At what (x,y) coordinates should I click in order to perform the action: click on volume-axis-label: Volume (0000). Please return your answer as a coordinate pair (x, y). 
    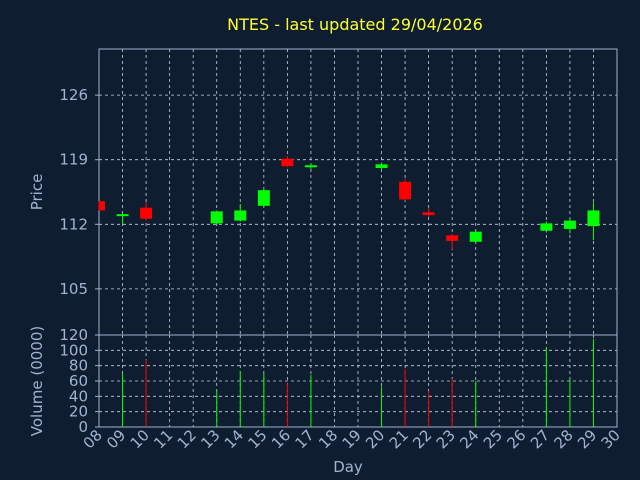
    Looking at the image, I should click on (37, 381).